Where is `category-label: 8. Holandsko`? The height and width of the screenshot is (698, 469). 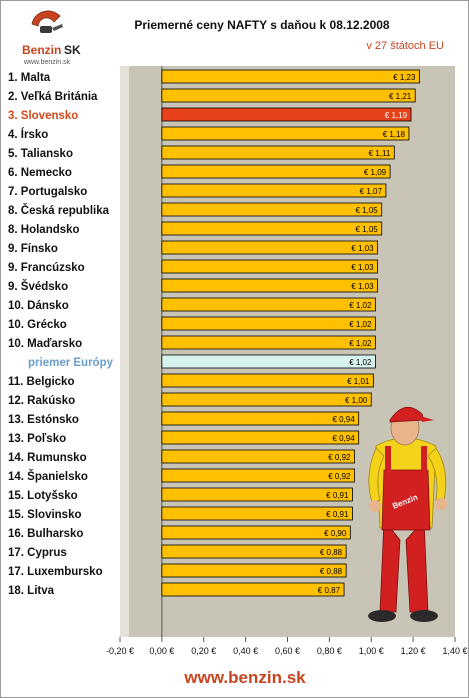
category-label: 8. Holandsko is located at coordinates (44, 230).